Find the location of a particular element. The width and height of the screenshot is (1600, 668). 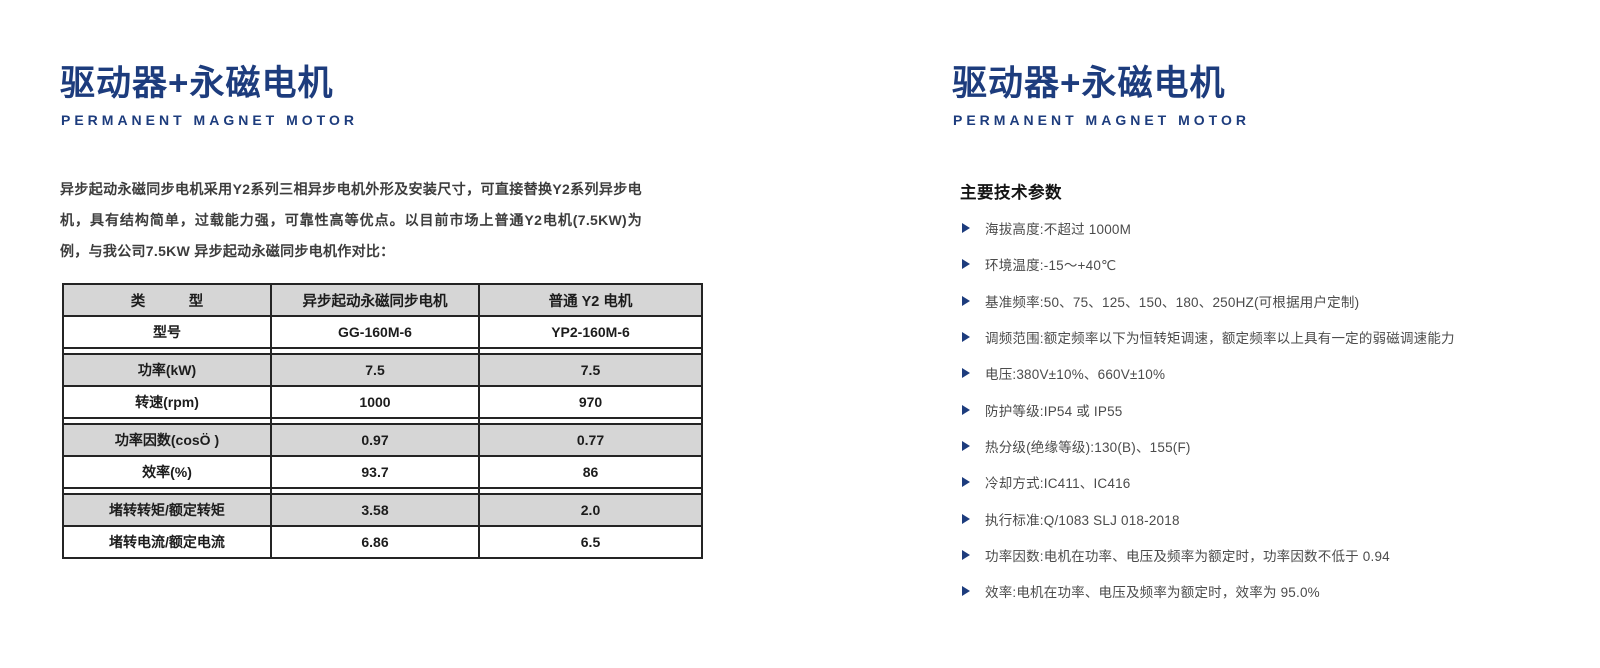

table-column-header: 普通 Y2 电机 is located at coordinates (590, 300).